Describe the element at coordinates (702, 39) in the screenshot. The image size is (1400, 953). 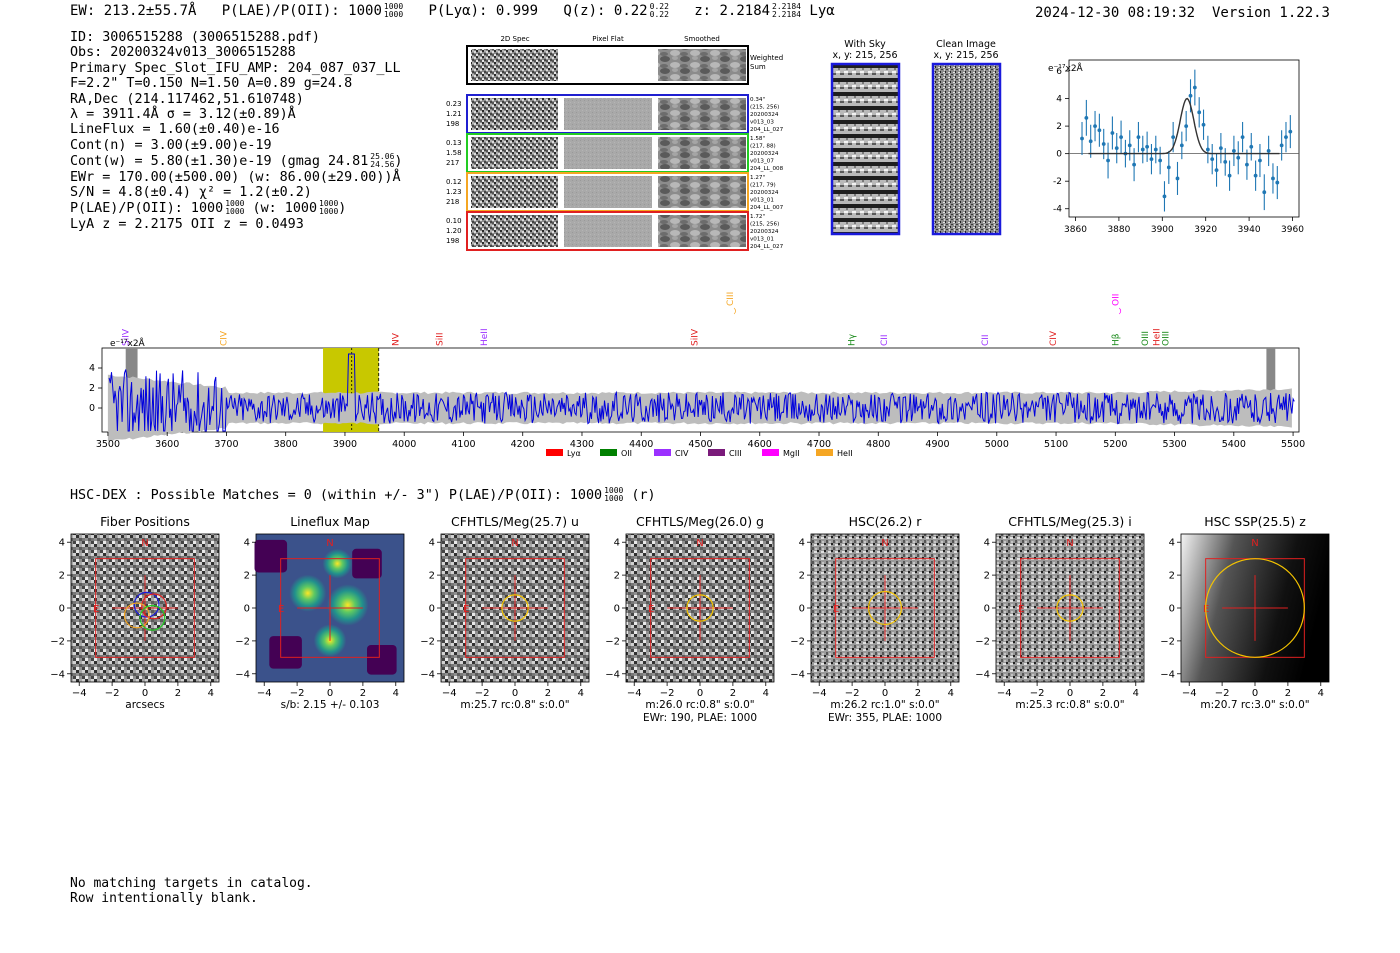
I see `spec2d-column-header: Smoothed` at that location.